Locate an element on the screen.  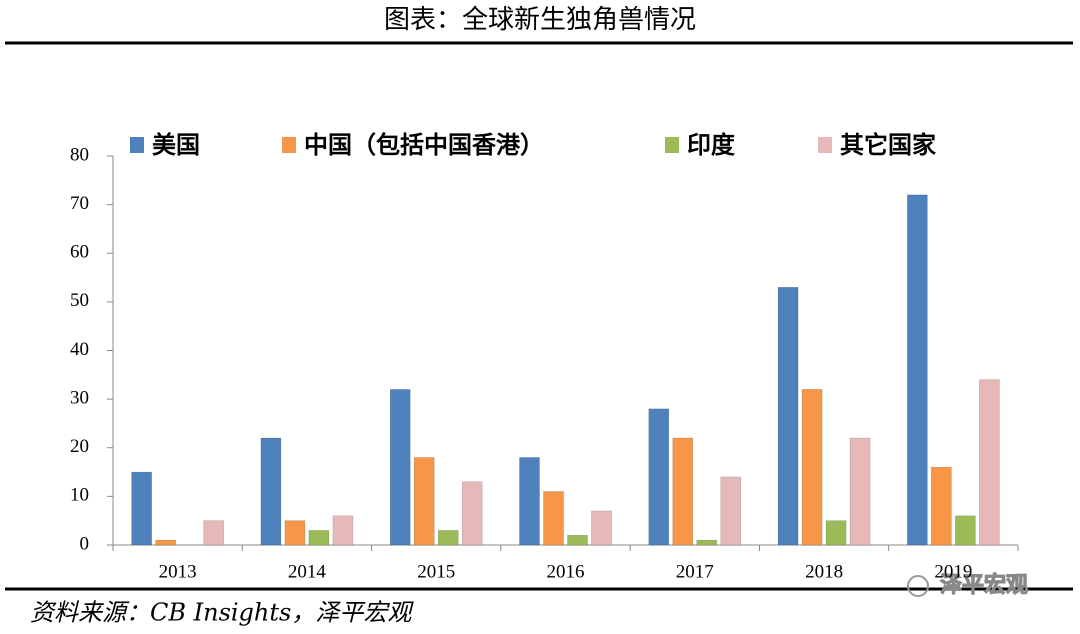
x-tick-label: 2017 is located at coordinates (695, 571).